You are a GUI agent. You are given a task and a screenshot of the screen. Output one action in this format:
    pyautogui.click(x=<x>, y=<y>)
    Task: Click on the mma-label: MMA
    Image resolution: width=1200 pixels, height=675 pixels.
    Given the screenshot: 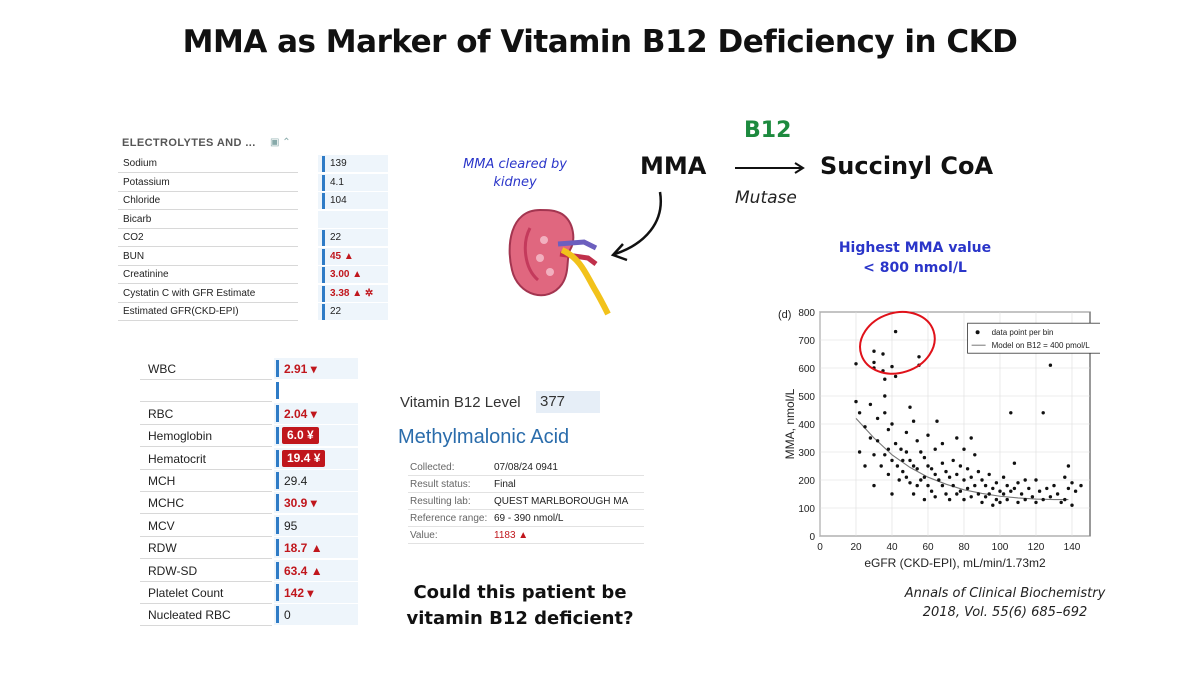 What is the action you would take?
    pyautogui.click(x=673, y=166)
    